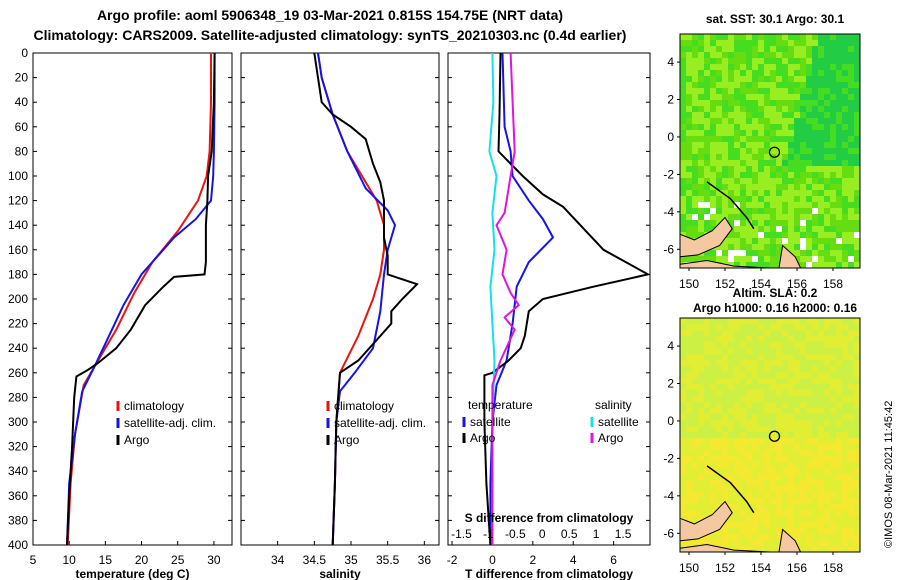  Describe the element at coordinates (775, 293) in the screenshot. I see `sla-map-title-1: Altim. SLA: 0.2` at that location.